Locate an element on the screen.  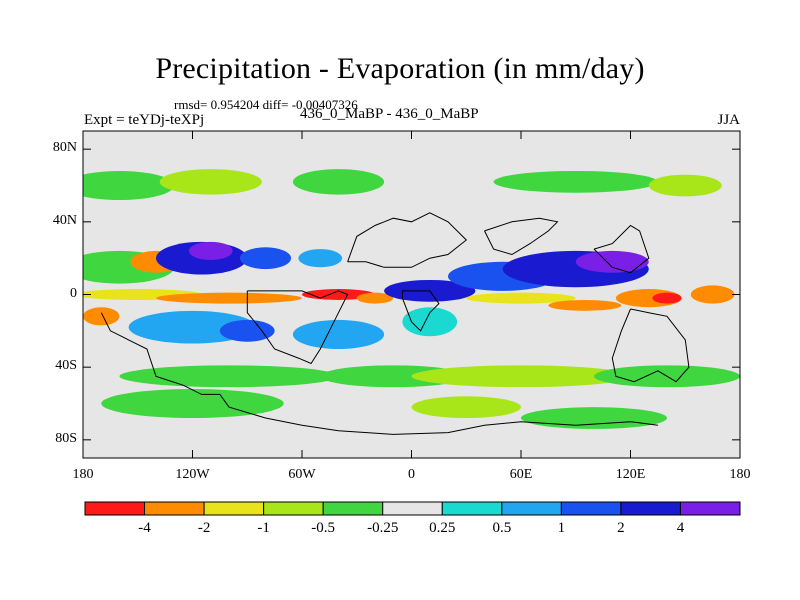
stats-label: rmsd= 0.954204 diff= -0.00407326 is located at coordinates (266, 104).